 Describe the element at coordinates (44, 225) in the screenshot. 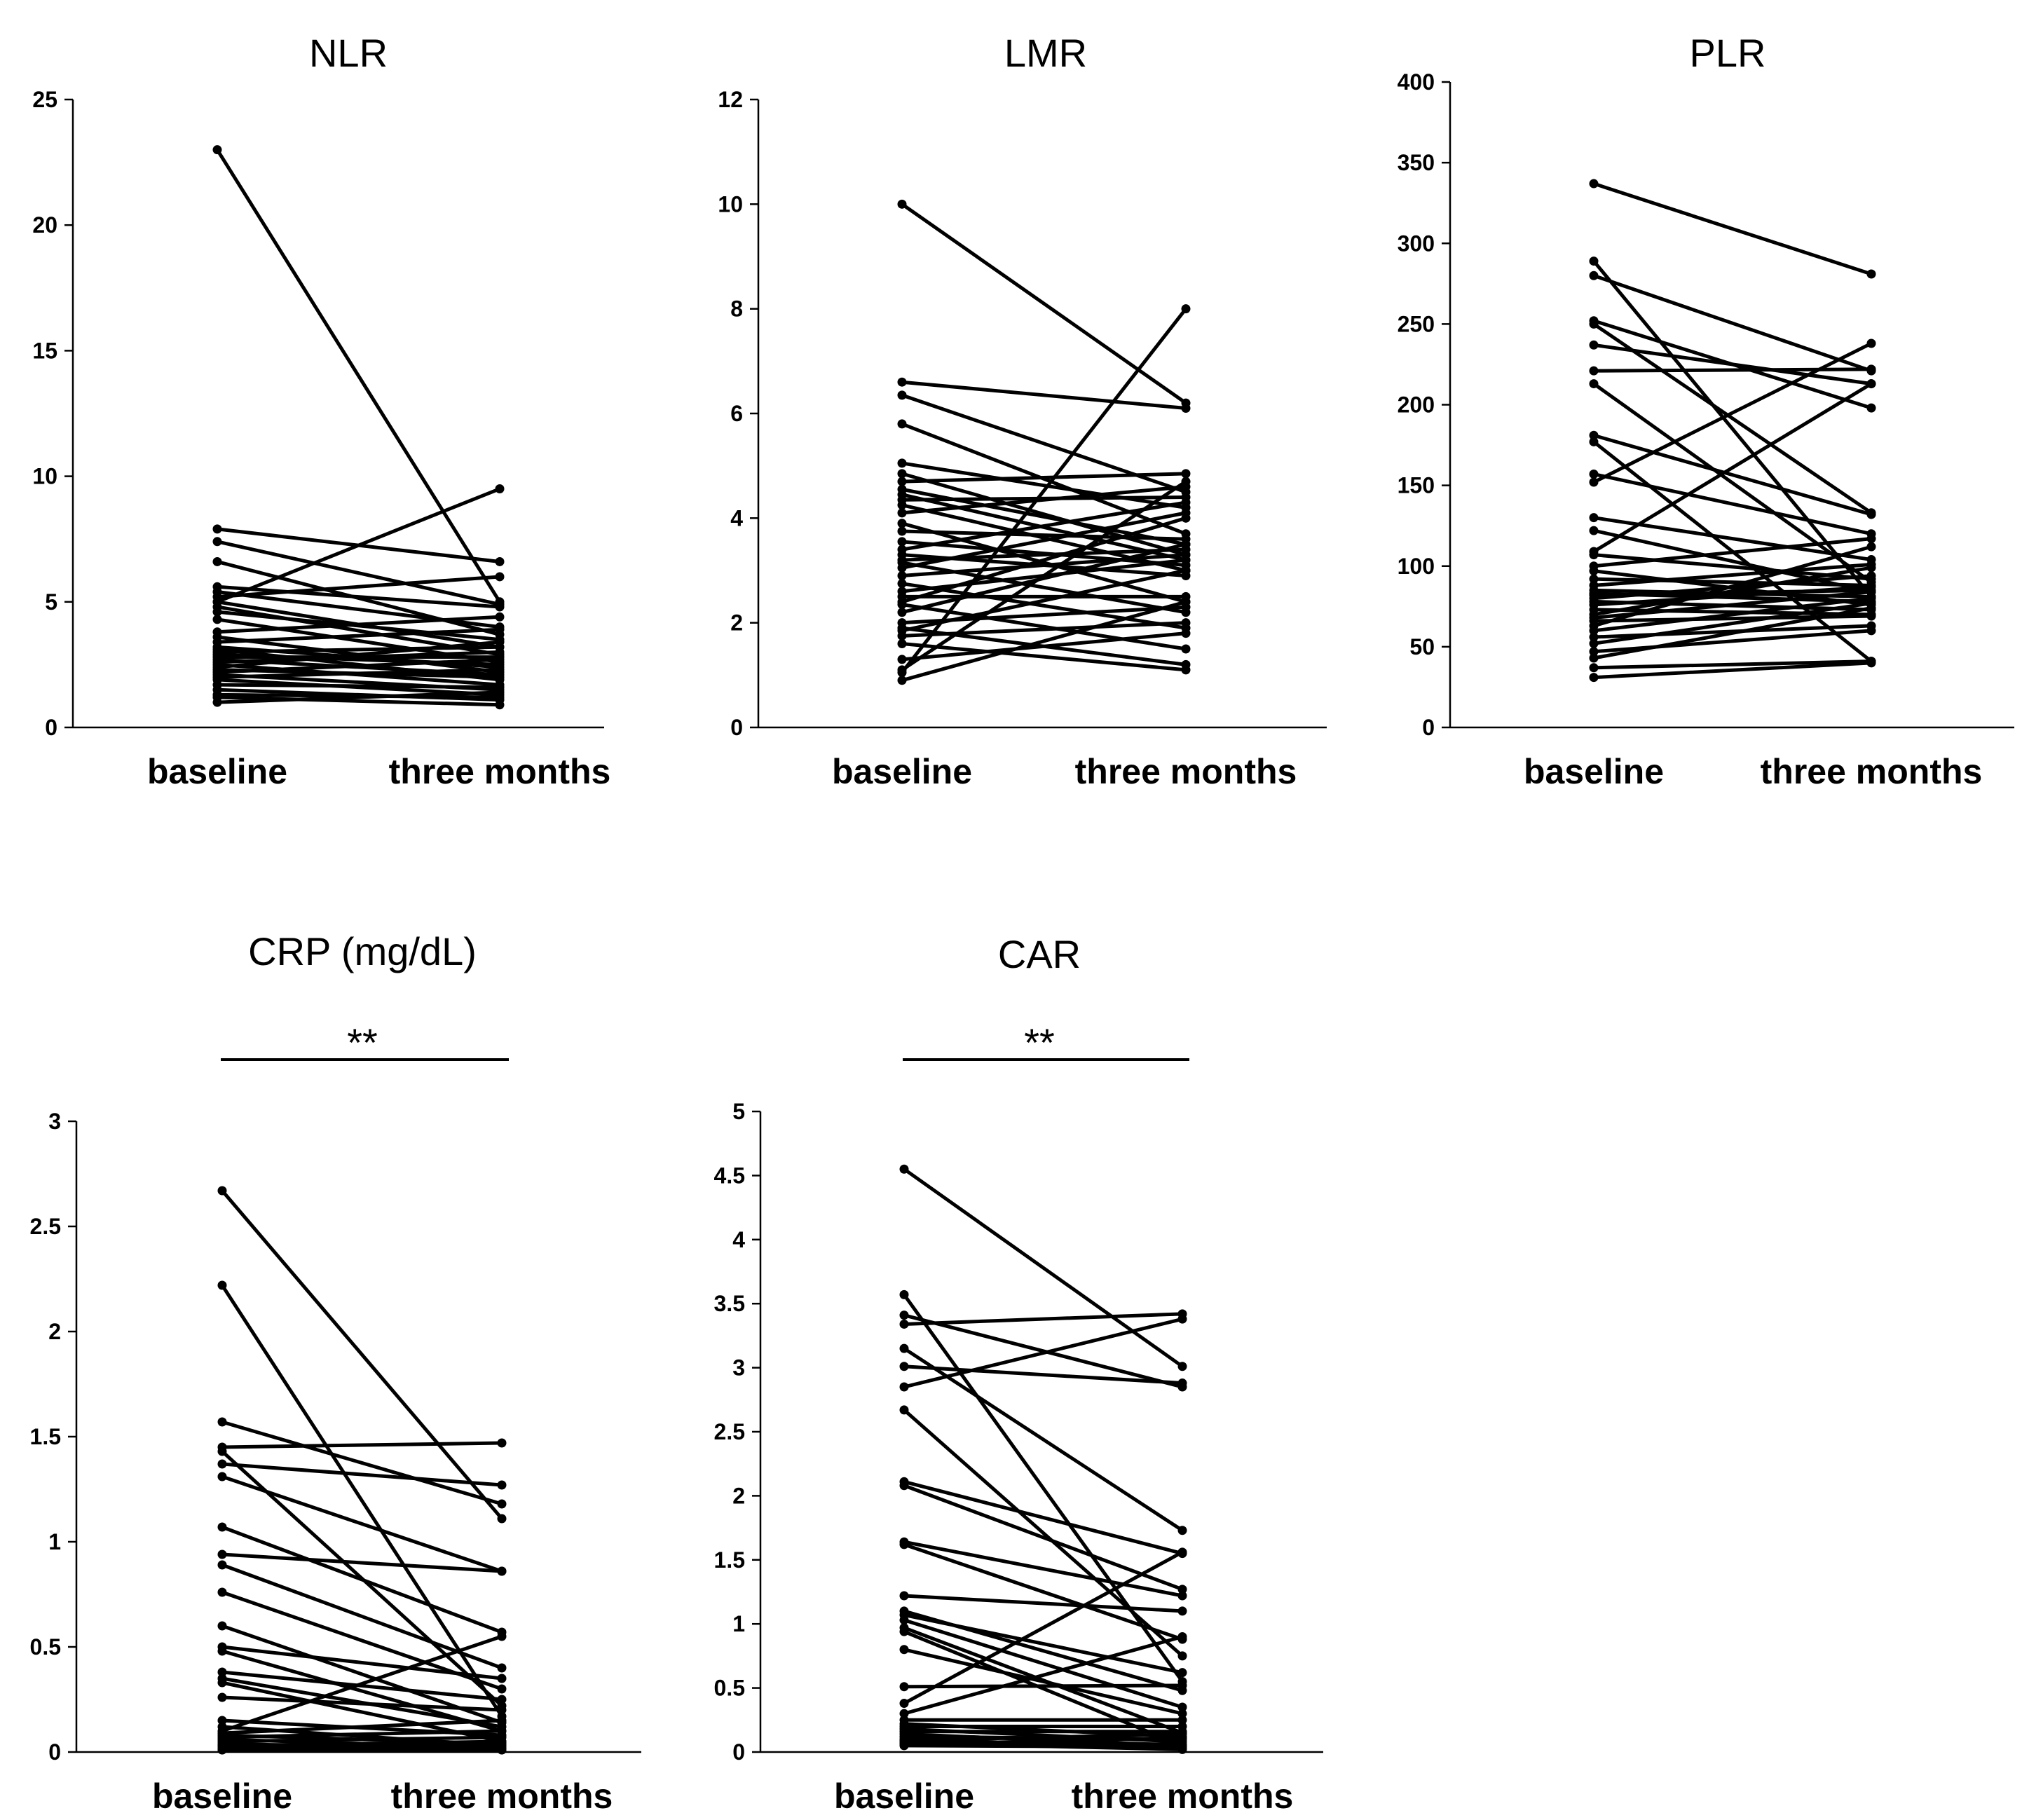

I see `y-tick-label: 20` at that location.